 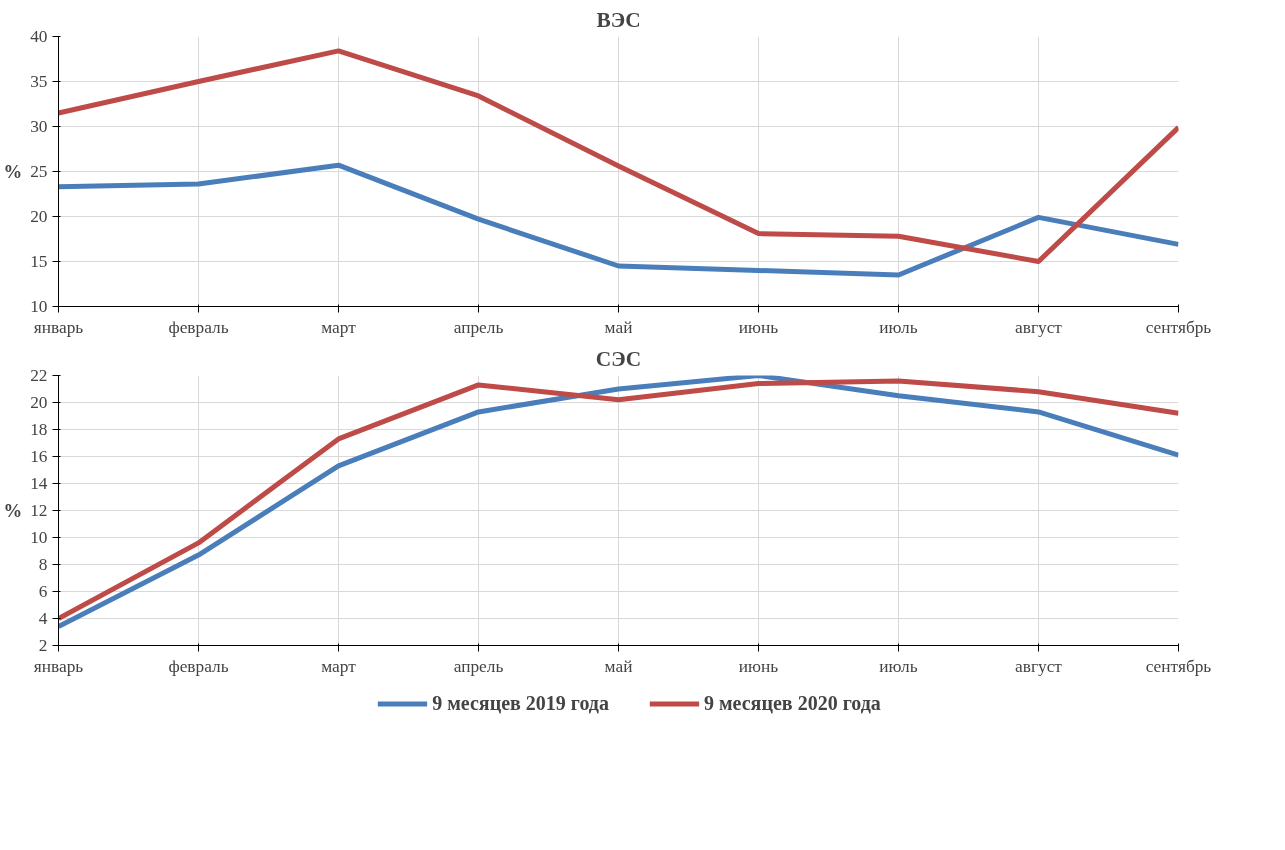 What do you see at coordinates (39, 261) in the screenshot?
I see `y-tick-label: 15` at bounding box center [39, 261].